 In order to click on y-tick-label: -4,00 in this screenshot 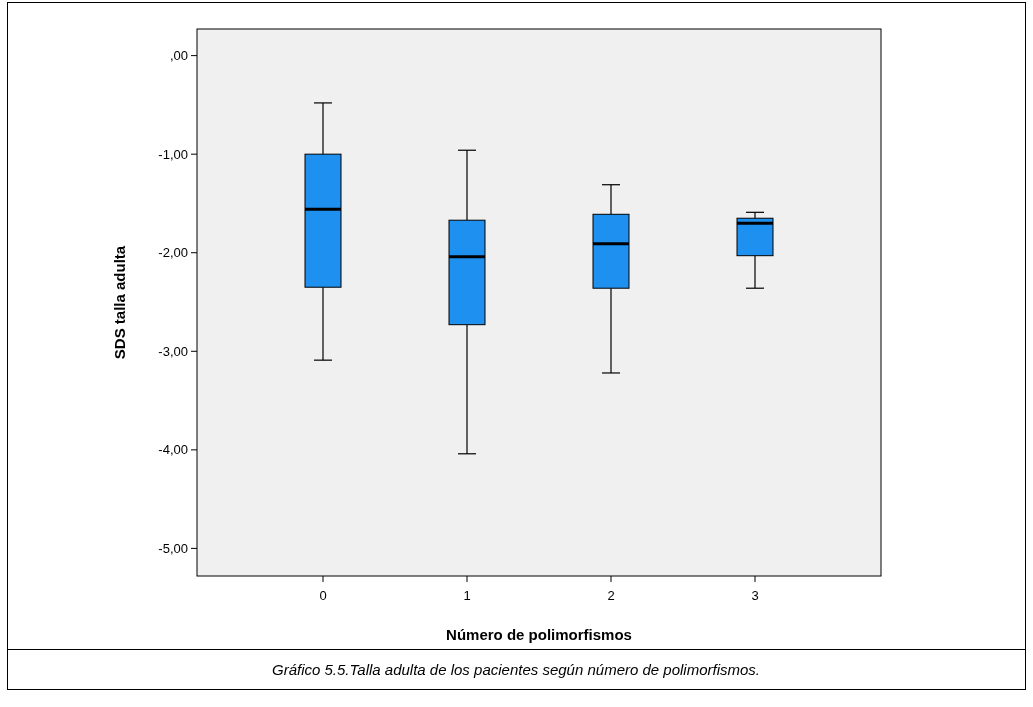, I will do `click(173, 450)`.